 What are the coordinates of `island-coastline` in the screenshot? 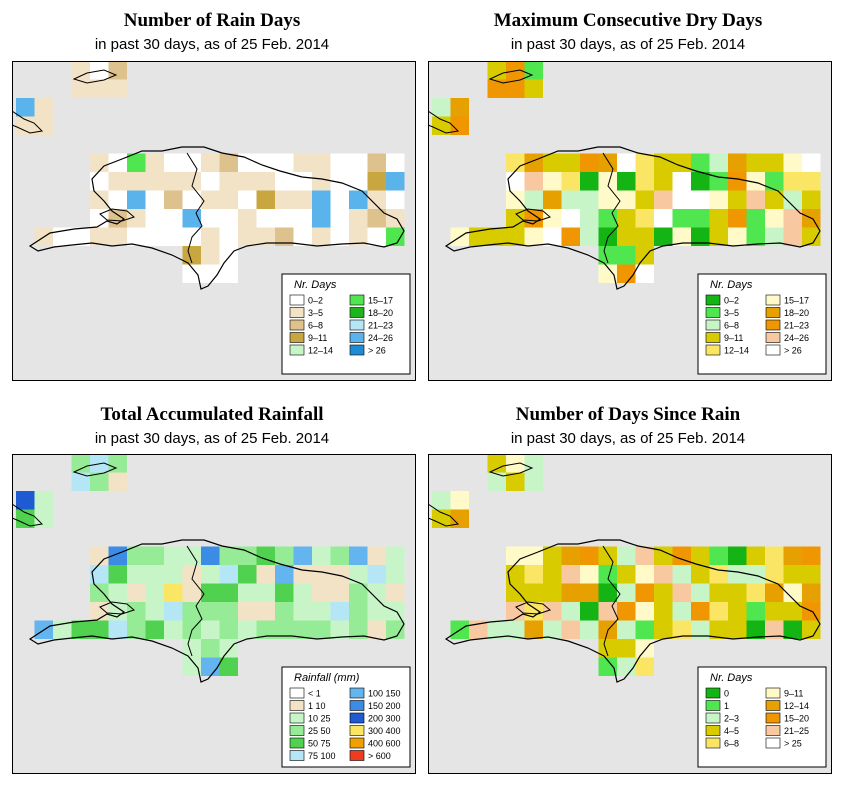 It's located at (632, 611).